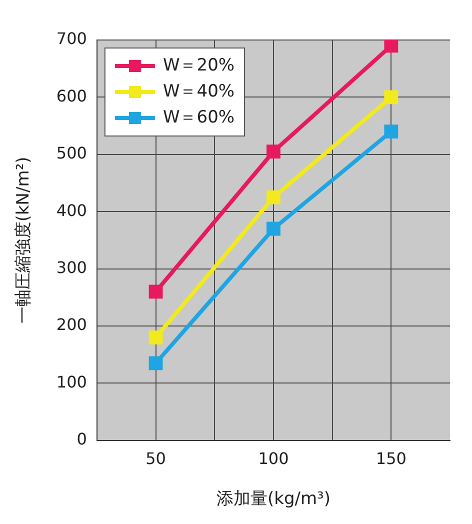  I want to click on y-tick-label: 600, so click(71, 96).